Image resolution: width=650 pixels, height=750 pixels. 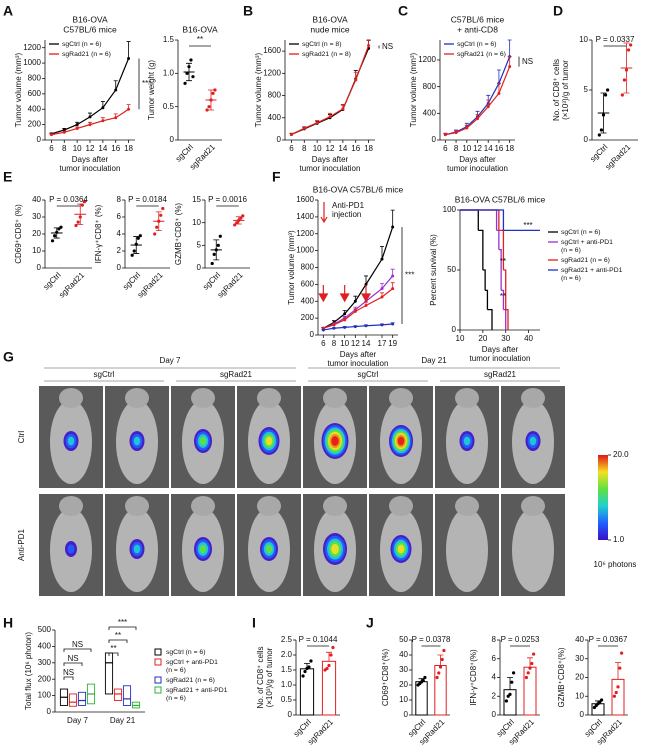 What do you see at coordinates (77, 720) in the screenshot?
I see `x-tick-label: Day 7` at bounding box center [77, 720].